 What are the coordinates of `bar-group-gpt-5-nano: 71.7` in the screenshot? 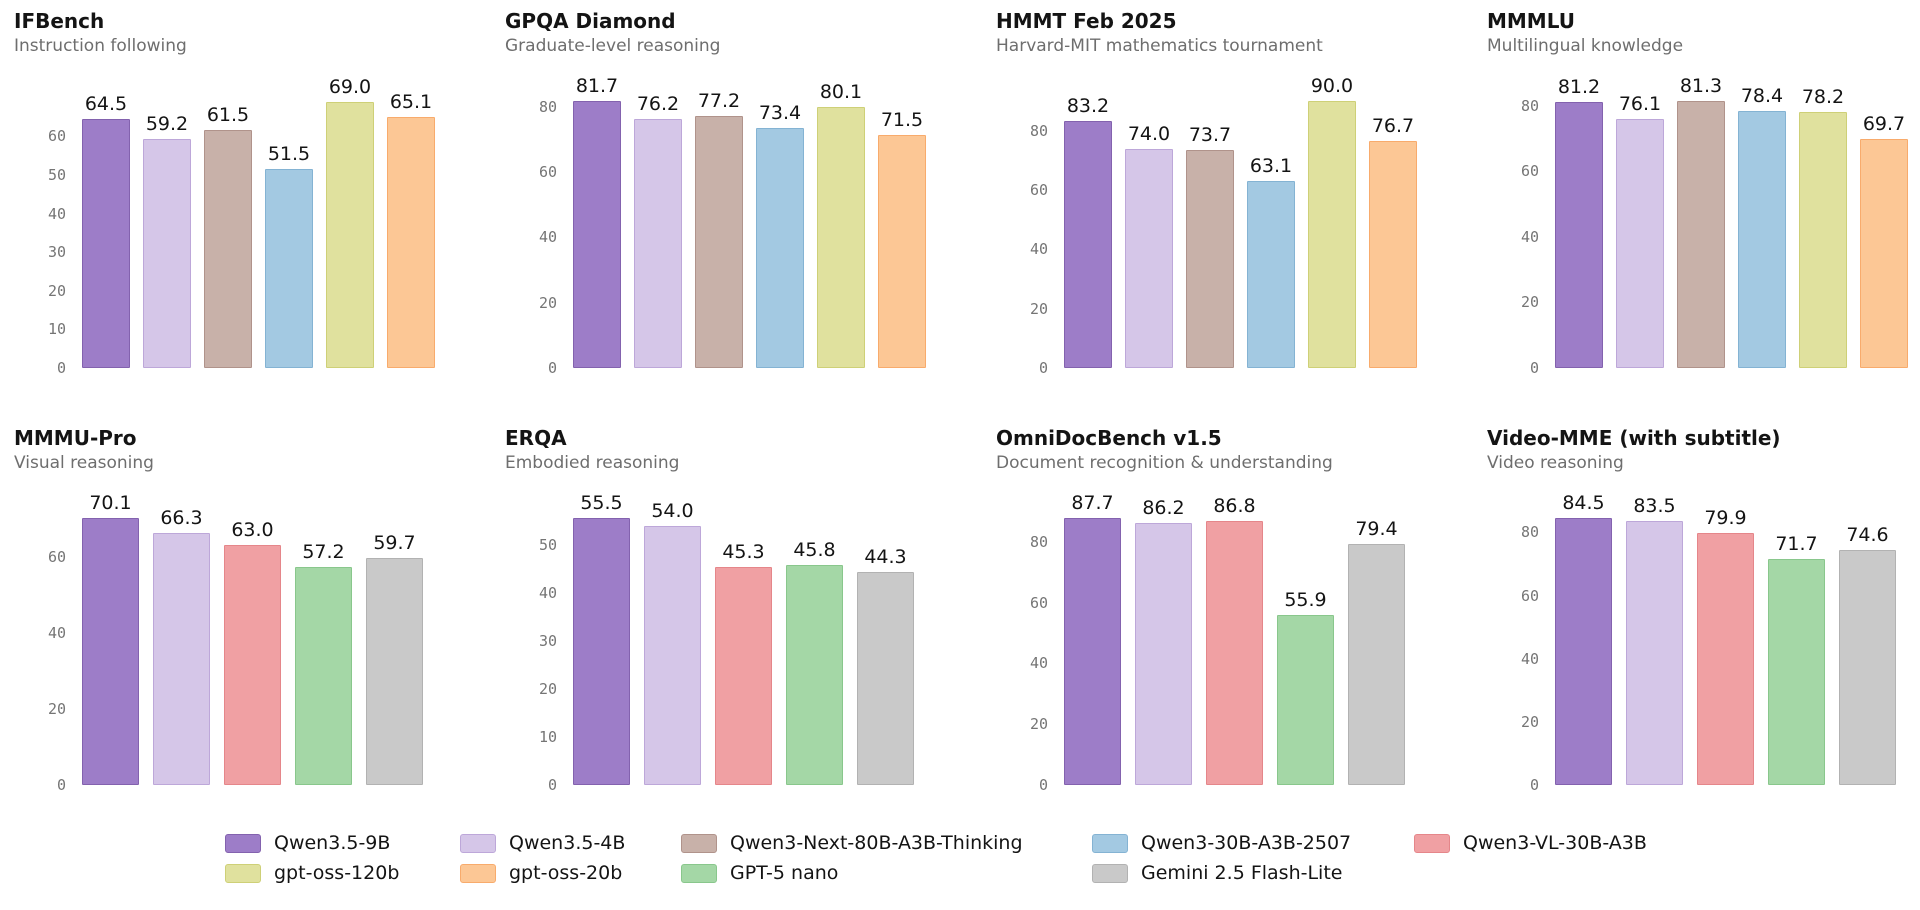 It's located at (1796, 659).